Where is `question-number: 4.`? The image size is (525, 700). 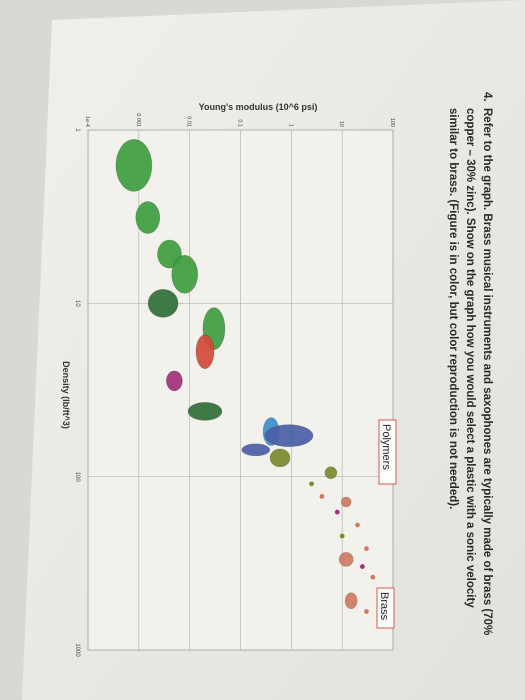 question-number: 4. is located at coordinates (487, 97).